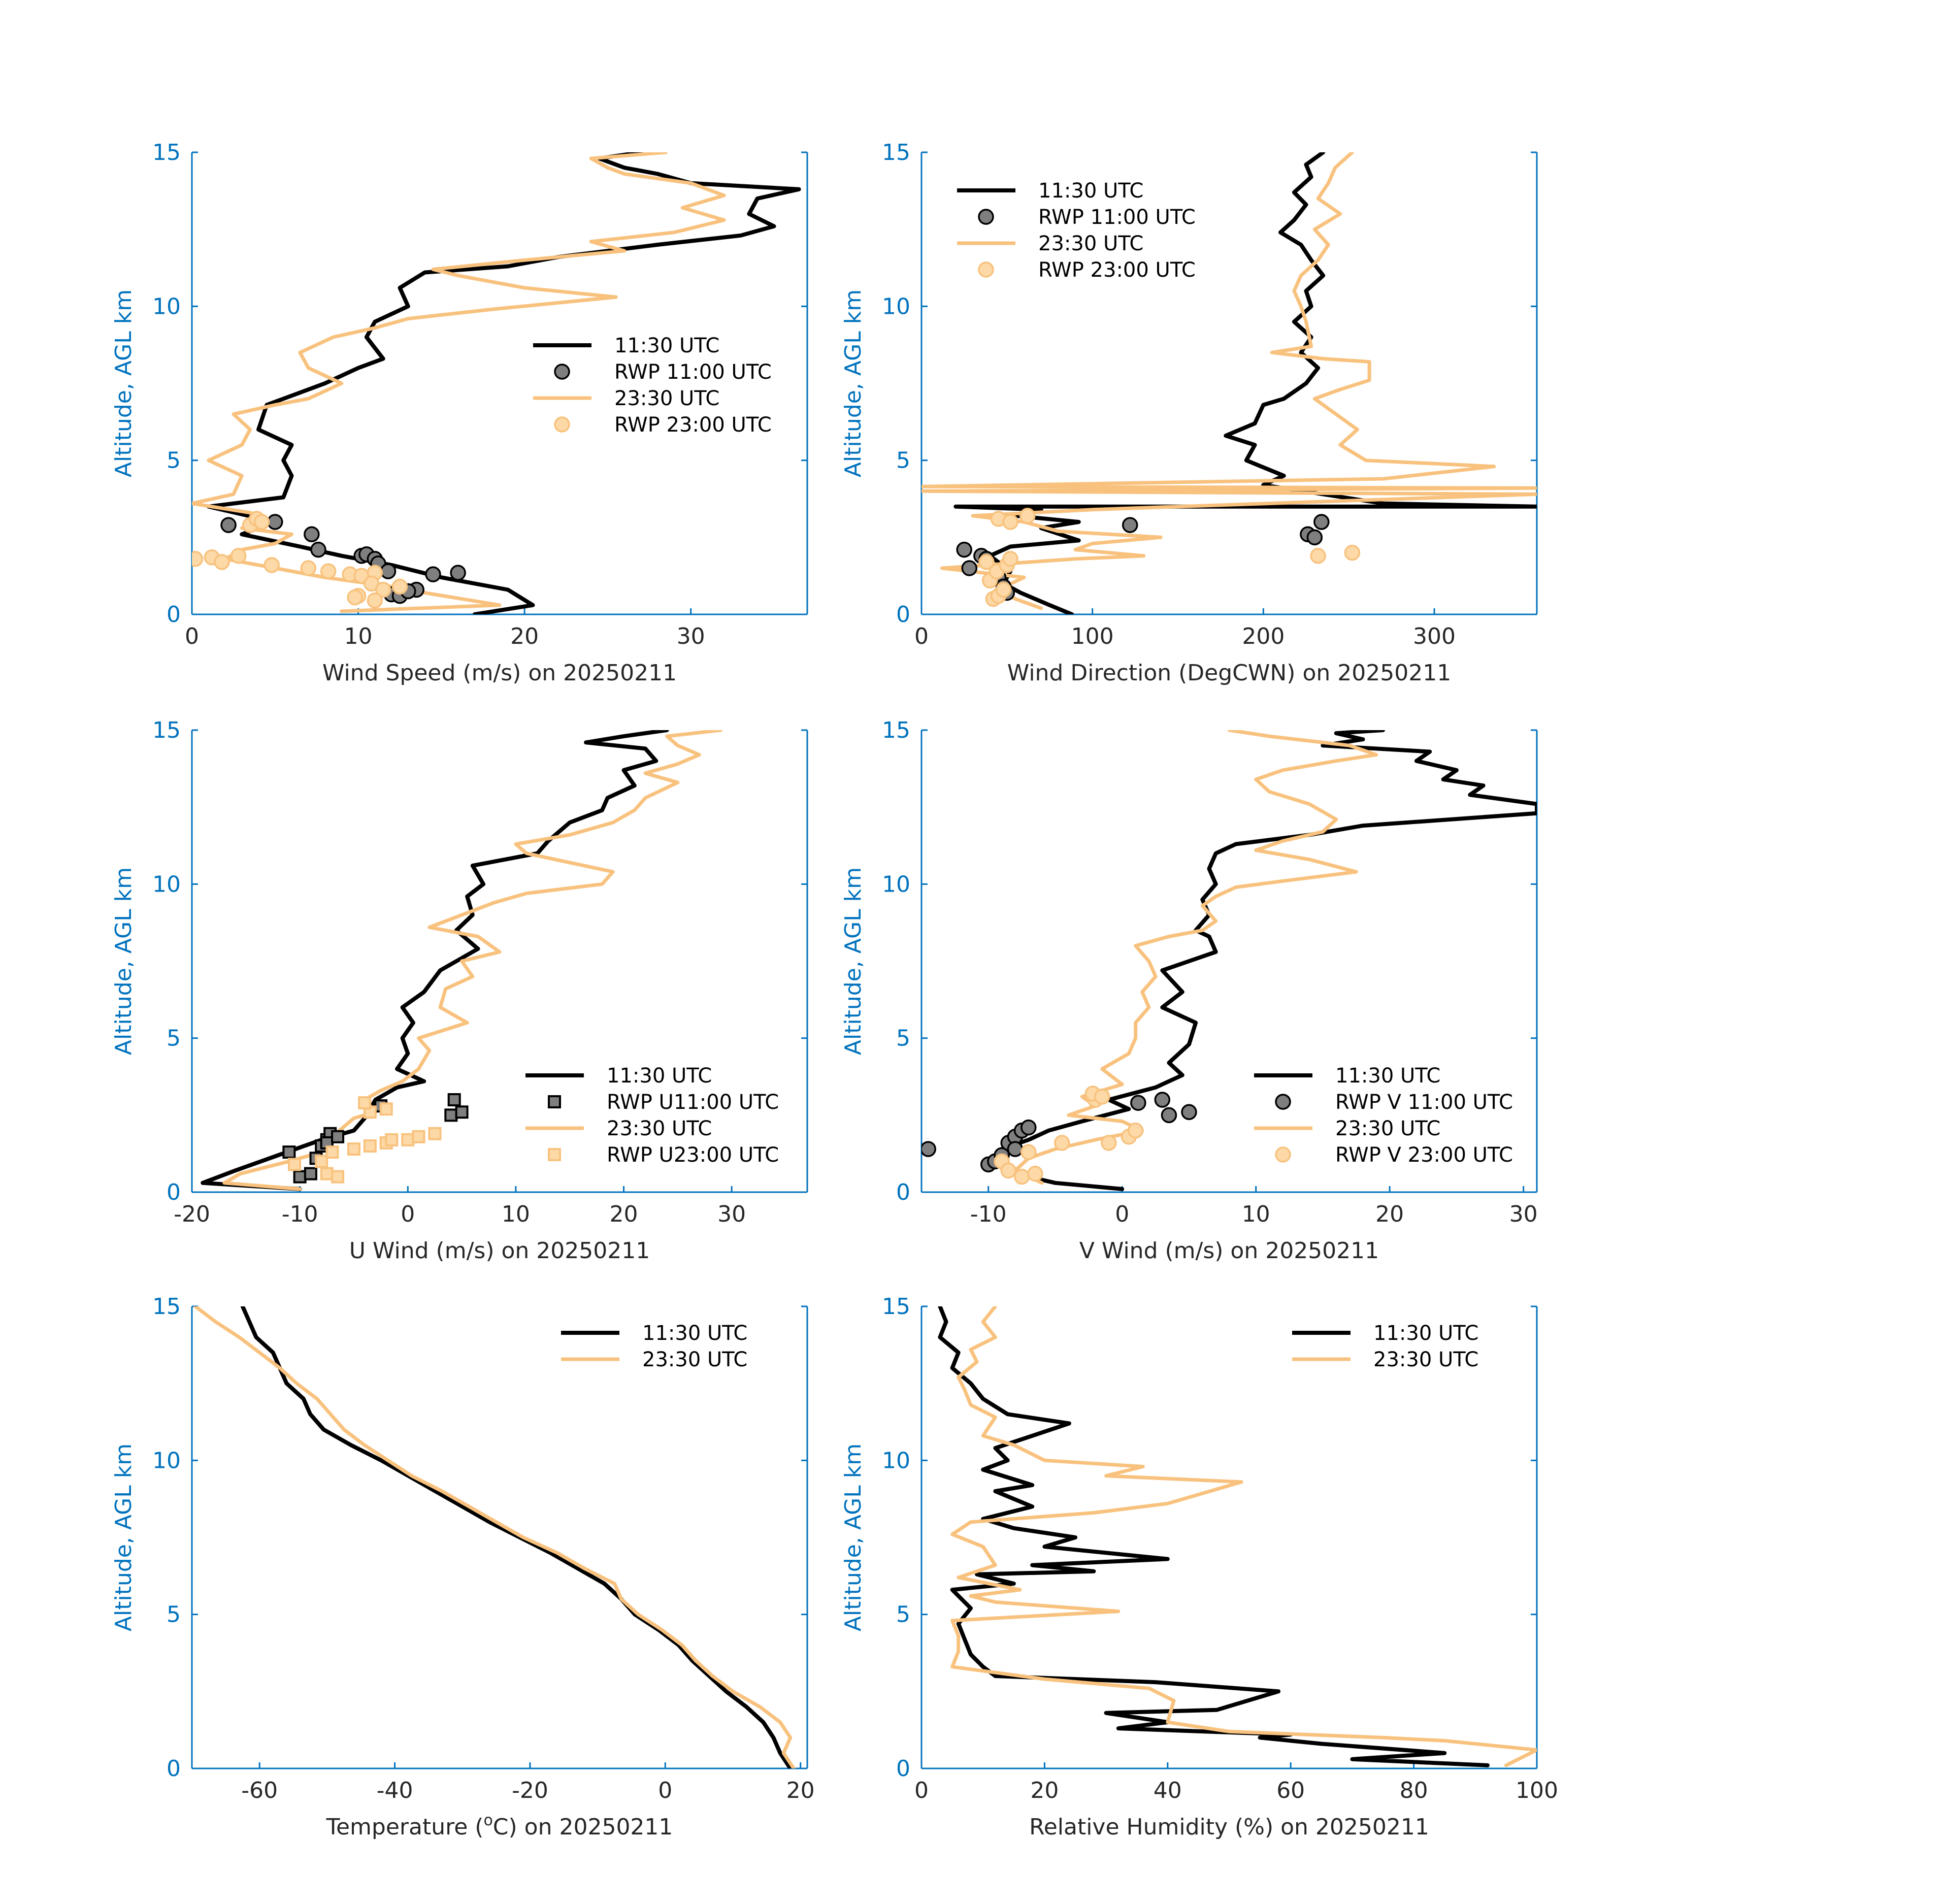  I want to click on legend-label: RWP V 11:00 UTC, so click(1424, 1103).